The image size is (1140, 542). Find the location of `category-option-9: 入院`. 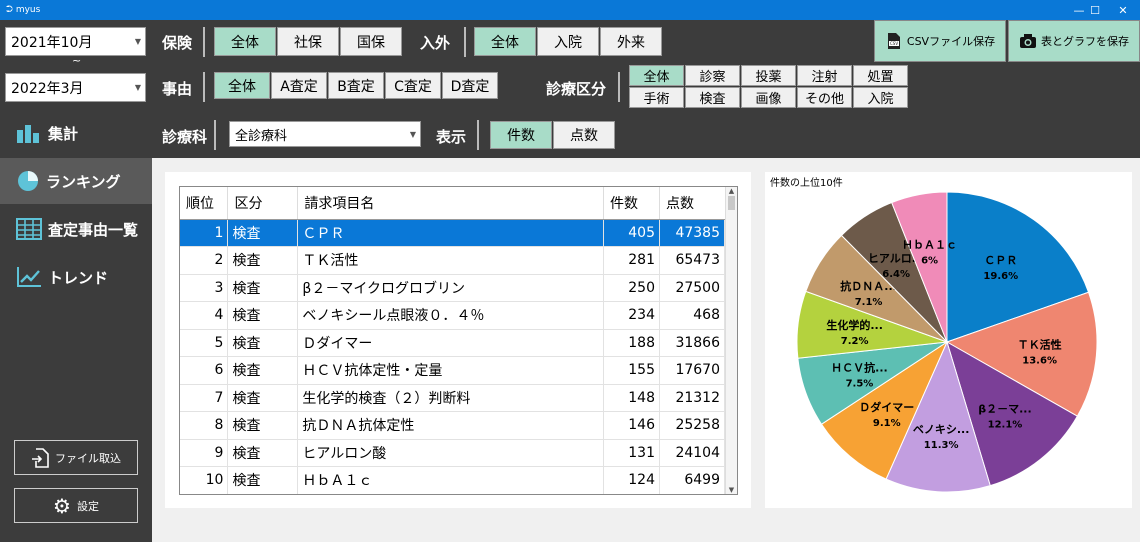

category-option-9: 入院 is located at coordinates (880, 97).